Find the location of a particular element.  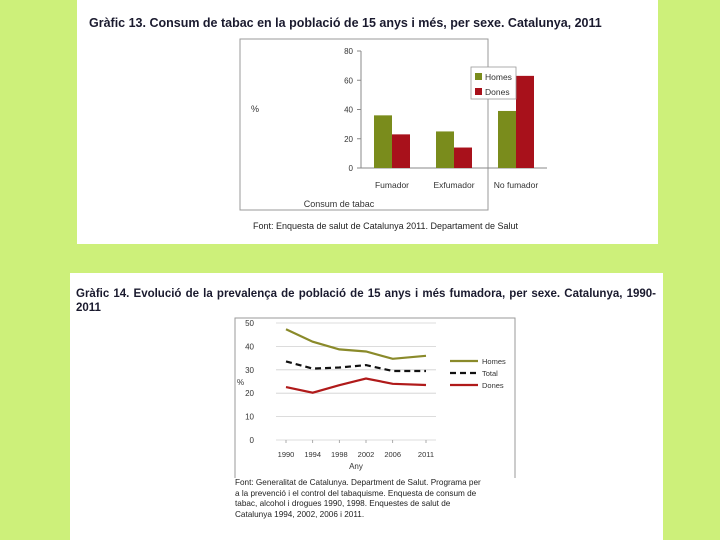

chart-1-category-label: No fumador is located at coordinates (516, 185).